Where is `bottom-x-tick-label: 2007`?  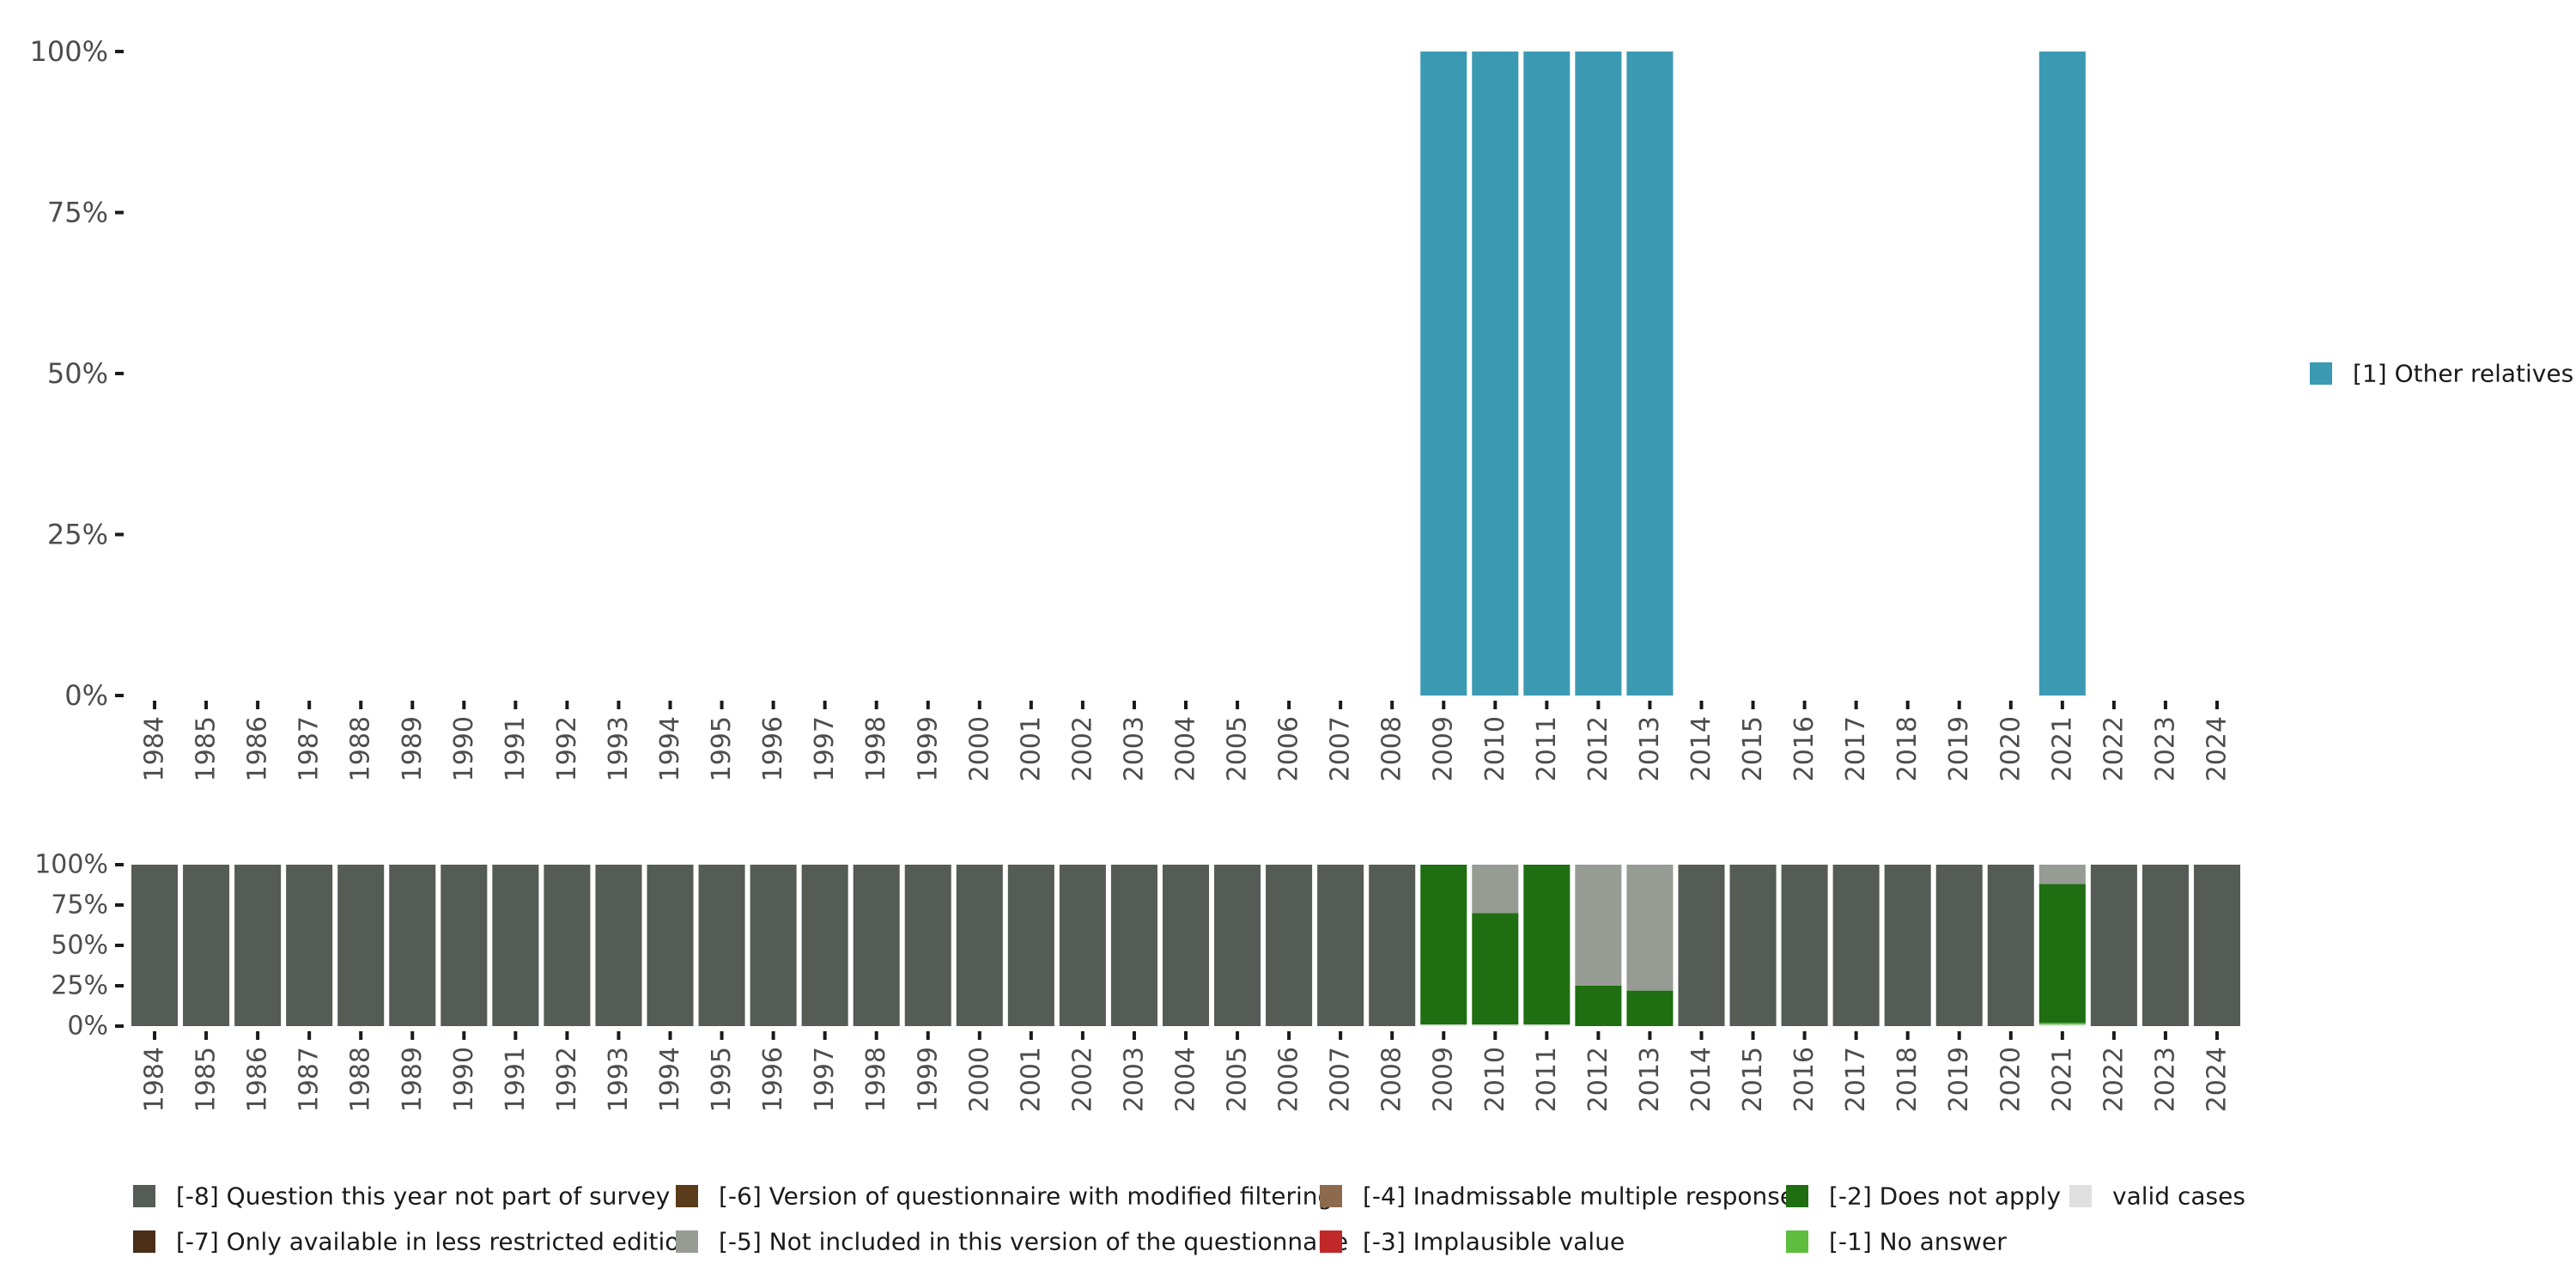 bottom-x-tick-label: 2007 is located at coordinates (1341, 1079).